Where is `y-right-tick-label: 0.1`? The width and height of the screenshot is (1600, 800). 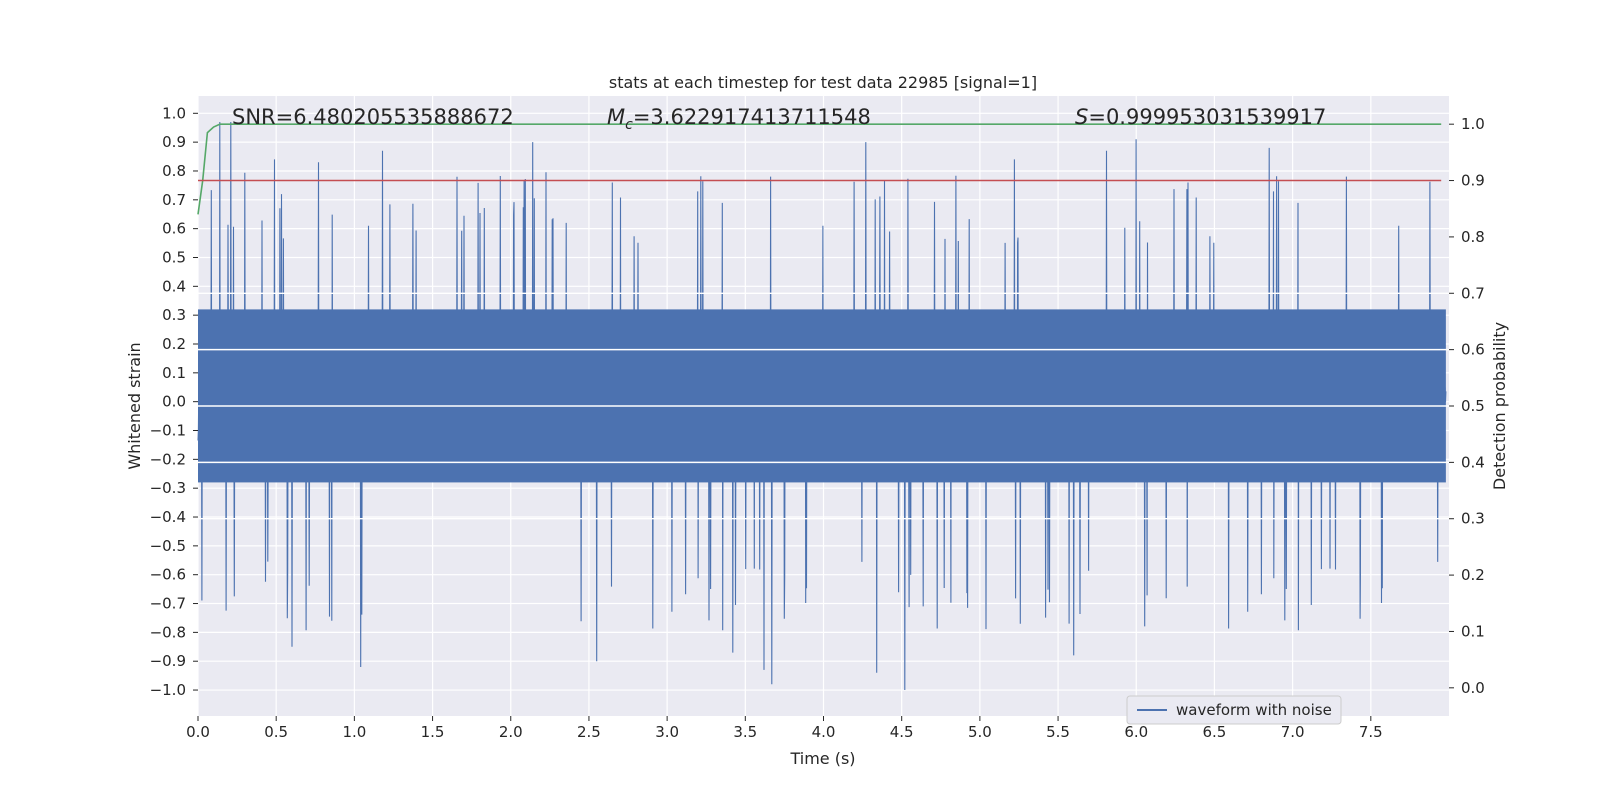 y-right-tick-label: 0.1 is located at coordinates (1473, 631).